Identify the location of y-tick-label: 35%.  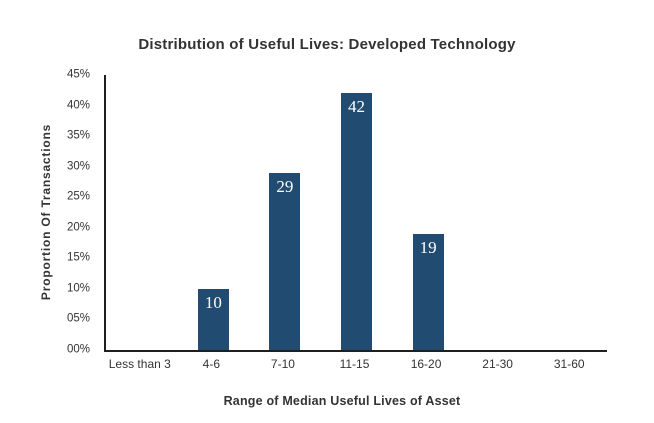
(78, 135).